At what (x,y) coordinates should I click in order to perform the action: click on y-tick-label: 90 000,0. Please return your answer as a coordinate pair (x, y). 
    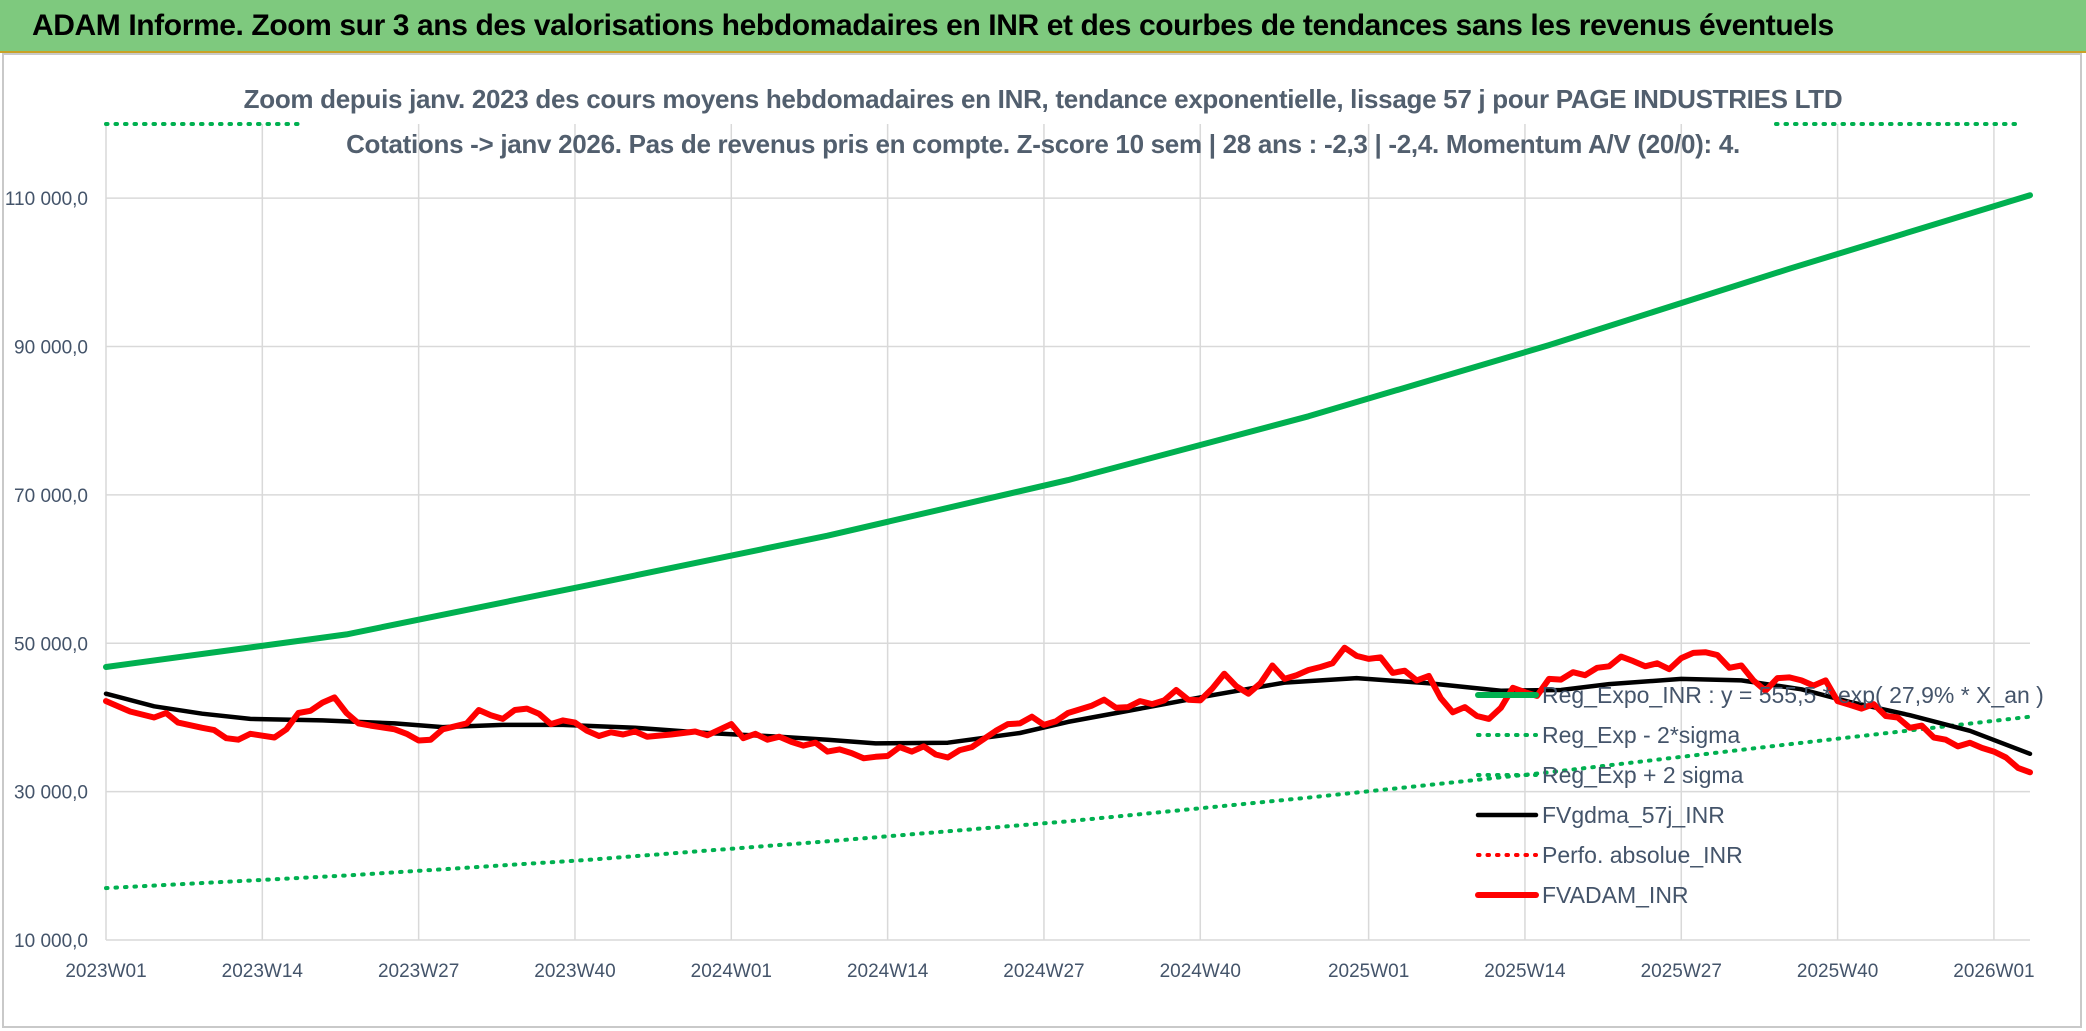
    Looking at the image, I should click on (51, 348).